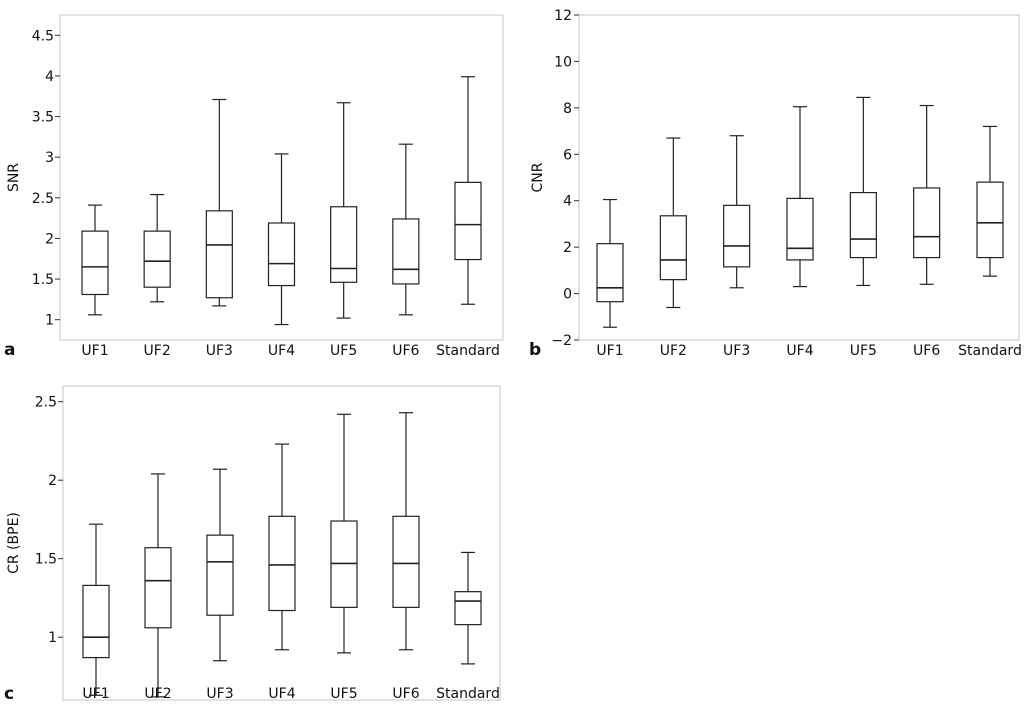  What do you see at coordinates (14, 177) in the screenshot?
I see `y-axis-label: SNR` at bounding box center [14, 177].